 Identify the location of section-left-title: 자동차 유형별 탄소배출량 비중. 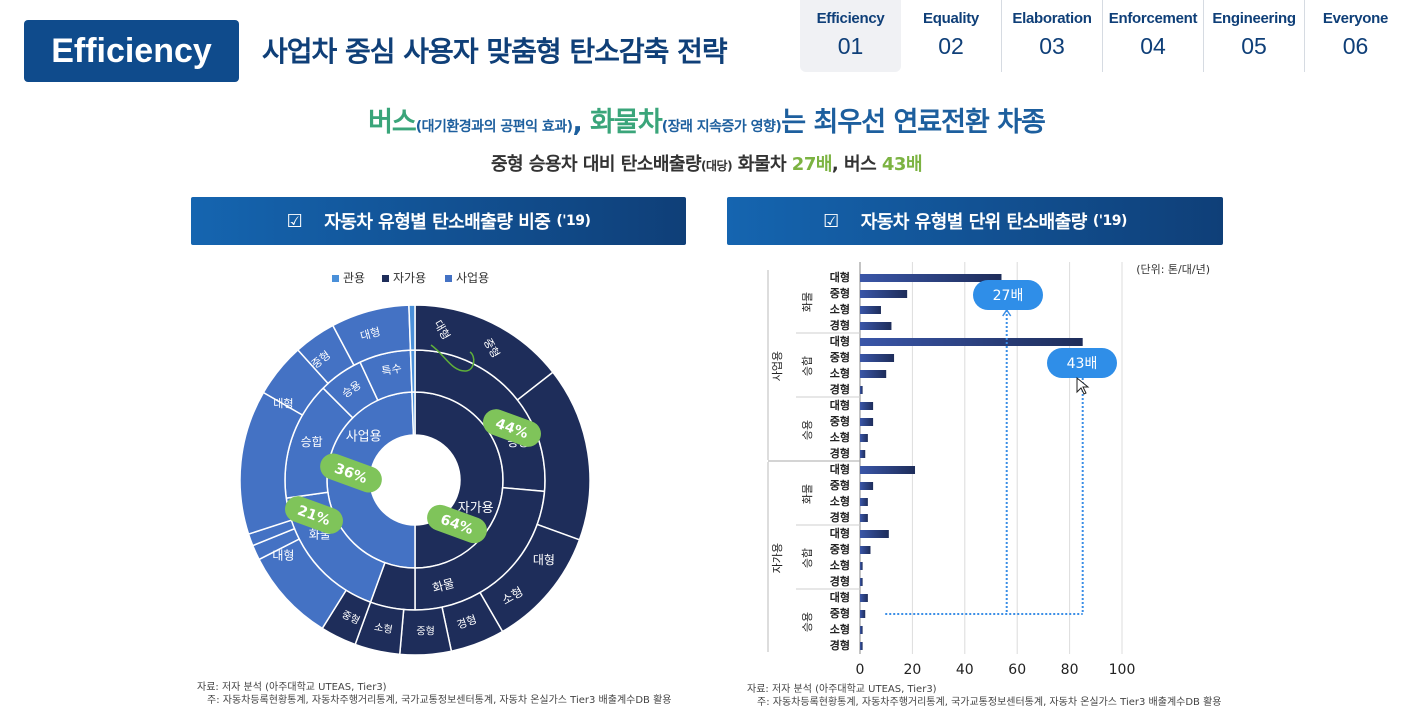
(437, 222).